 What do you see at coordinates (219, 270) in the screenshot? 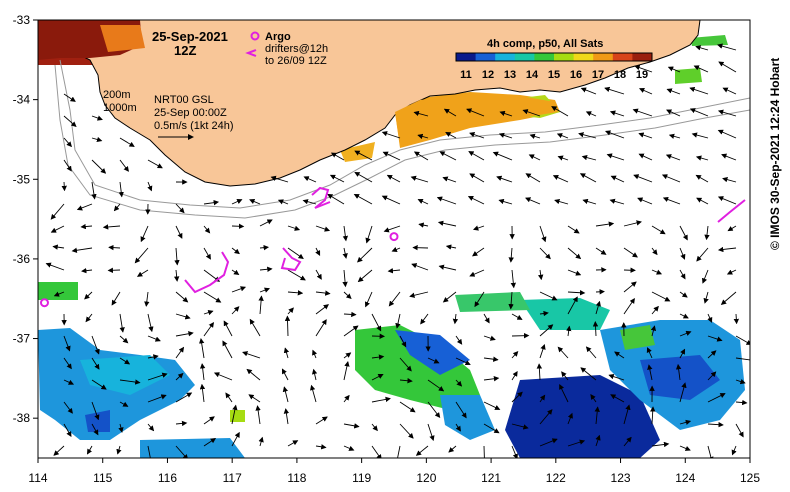
I see `argo-floats` at bounding box center [219, 270].